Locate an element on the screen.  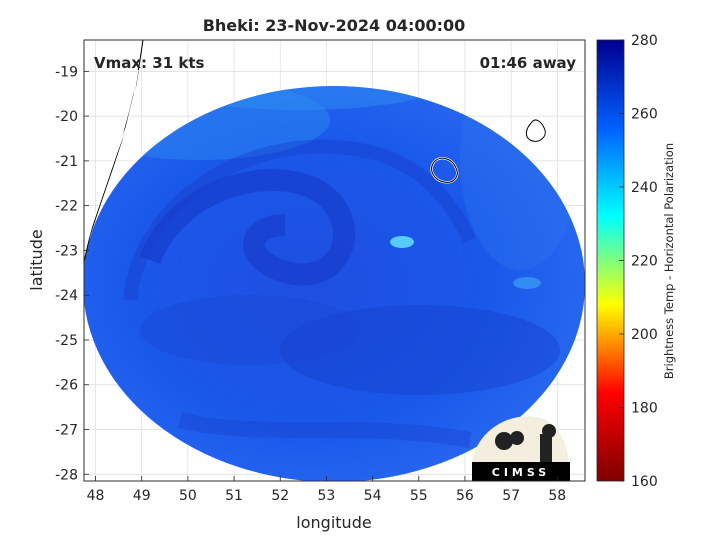
colorbar-tick-label: 220 is located at coordinates (644, 262).